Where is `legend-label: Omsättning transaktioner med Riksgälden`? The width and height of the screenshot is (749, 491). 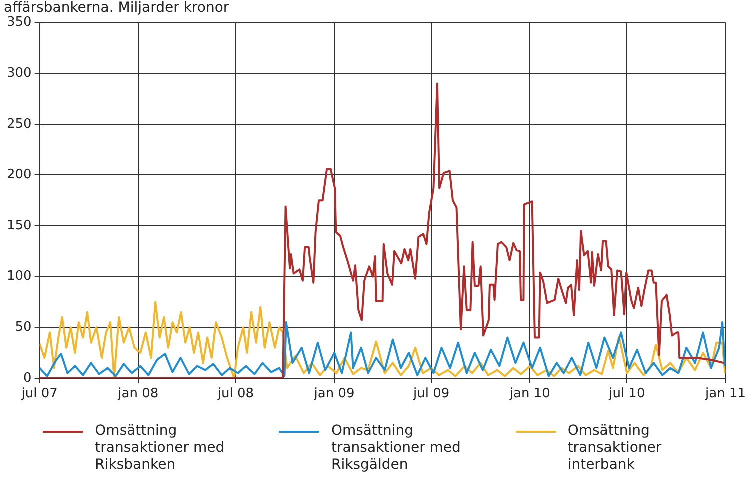
legend-label: Omsättning transaktioner med Riksgälden is located at coordinates (396, 448).